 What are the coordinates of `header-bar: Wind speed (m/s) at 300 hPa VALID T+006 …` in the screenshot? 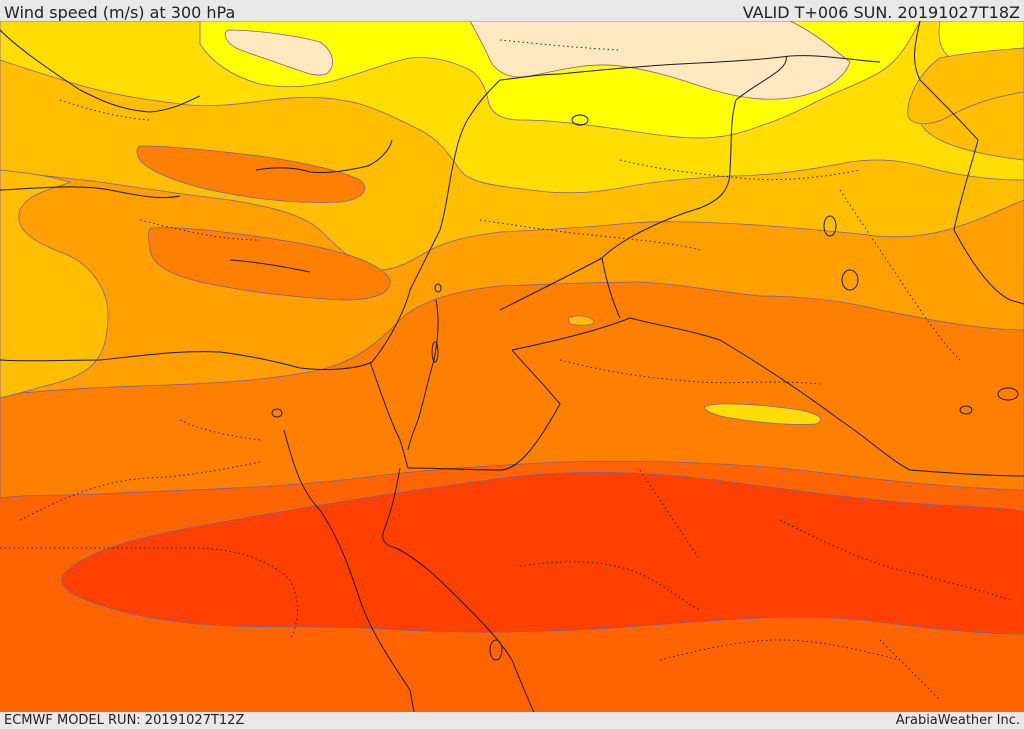 It's located at (512, 11).